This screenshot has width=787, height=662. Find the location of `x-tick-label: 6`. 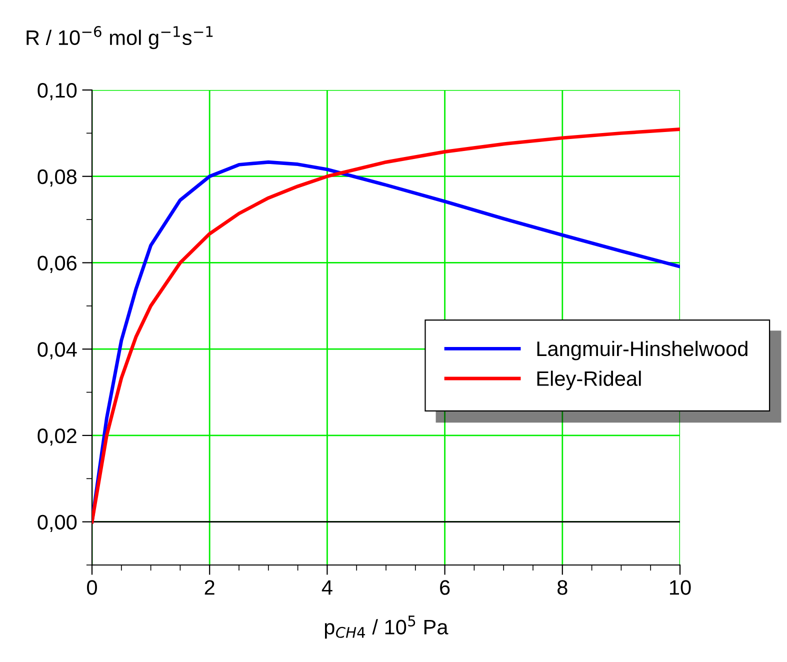

x-tick-label: 6 is located at coordinates (445, 587).